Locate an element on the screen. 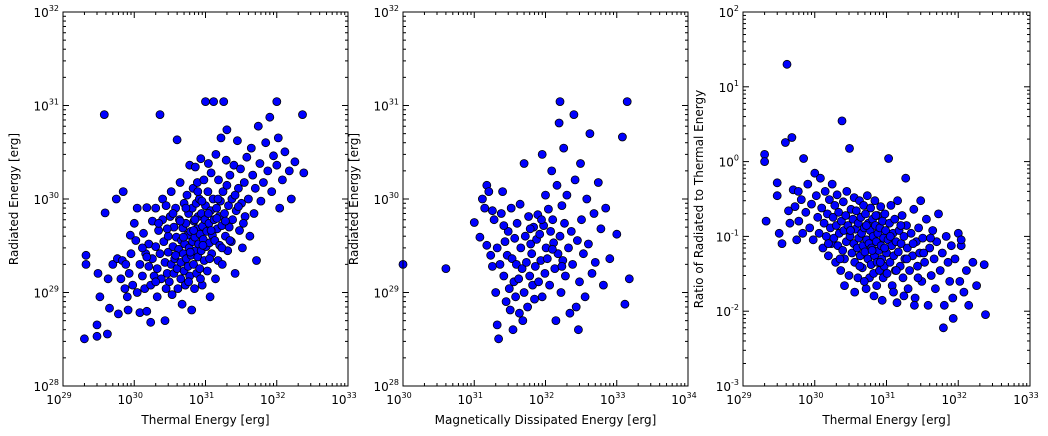 Image resolution: width=1048 pixels, height=436 pixels. y-tick-label: 10¹ is located at coordinates (729, 87).